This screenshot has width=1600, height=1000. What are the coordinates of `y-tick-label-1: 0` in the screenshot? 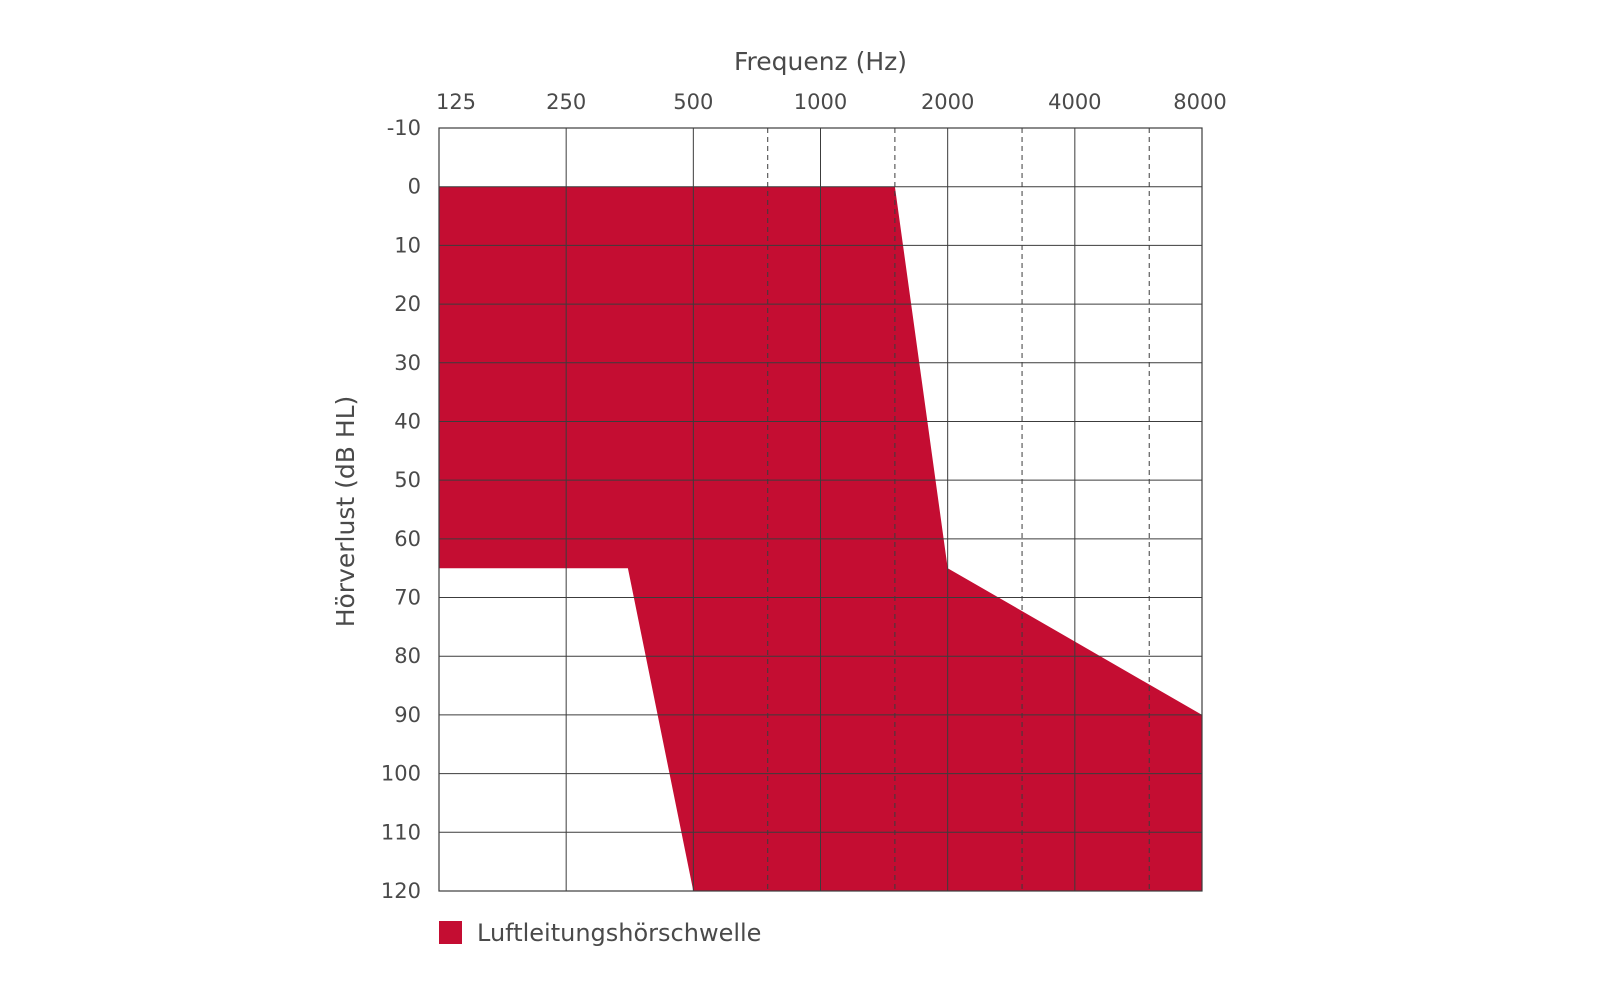 It's located at (414, 187).